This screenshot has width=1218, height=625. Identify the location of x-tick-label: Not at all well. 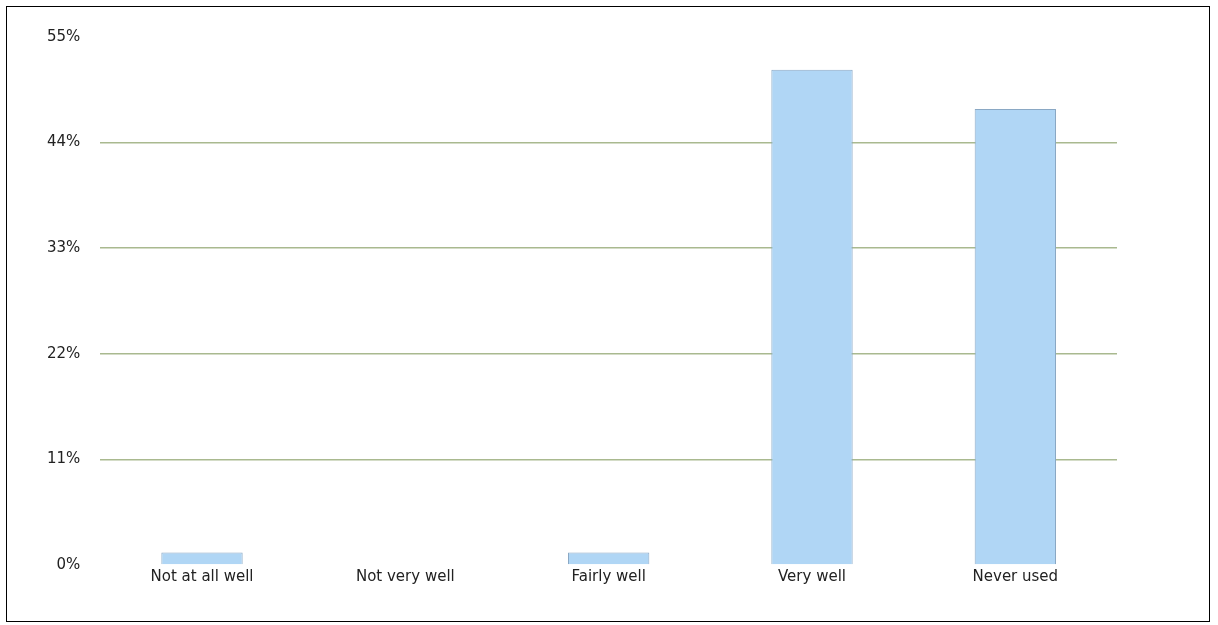
(202, 575).